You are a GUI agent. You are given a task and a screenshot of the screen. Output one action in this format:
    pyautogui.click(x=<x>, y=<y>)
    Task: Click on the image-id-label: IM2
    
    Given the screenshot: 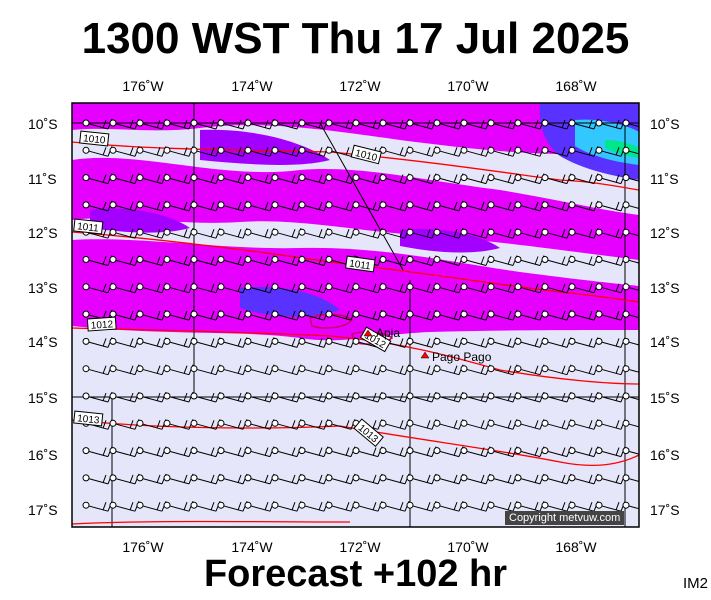 What is the action you would take?
    pyautogui.click(x=695, y=583)
    